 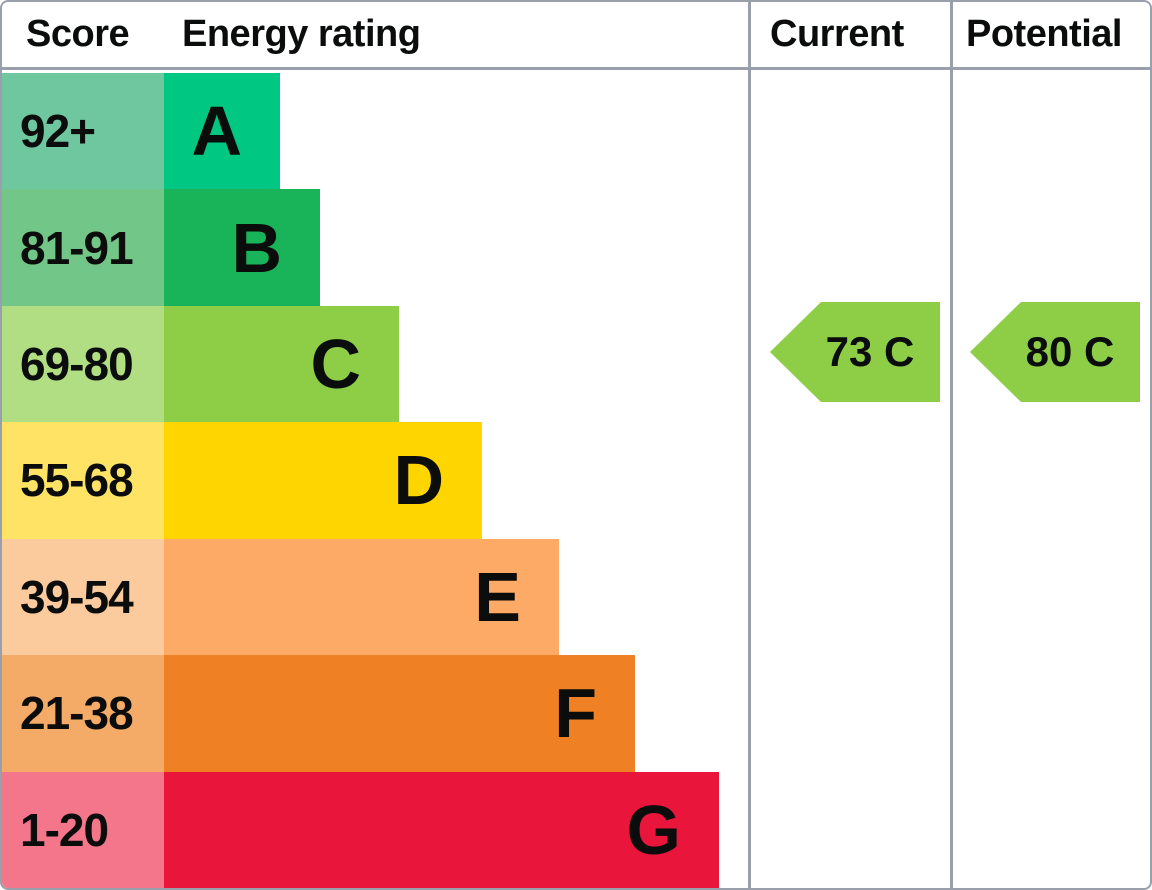 I want to click on header-energy-rating: Energy rating, so click(x=301, y=34).